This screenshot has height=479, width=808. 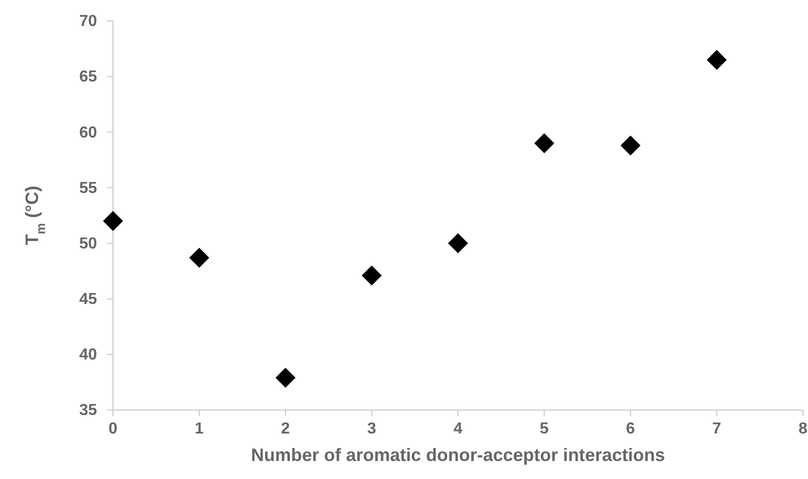 What do you see at coordinates (88, 133) in the screenshot?
I see `y-tick-label: 60` at bounding box center [88, 133].